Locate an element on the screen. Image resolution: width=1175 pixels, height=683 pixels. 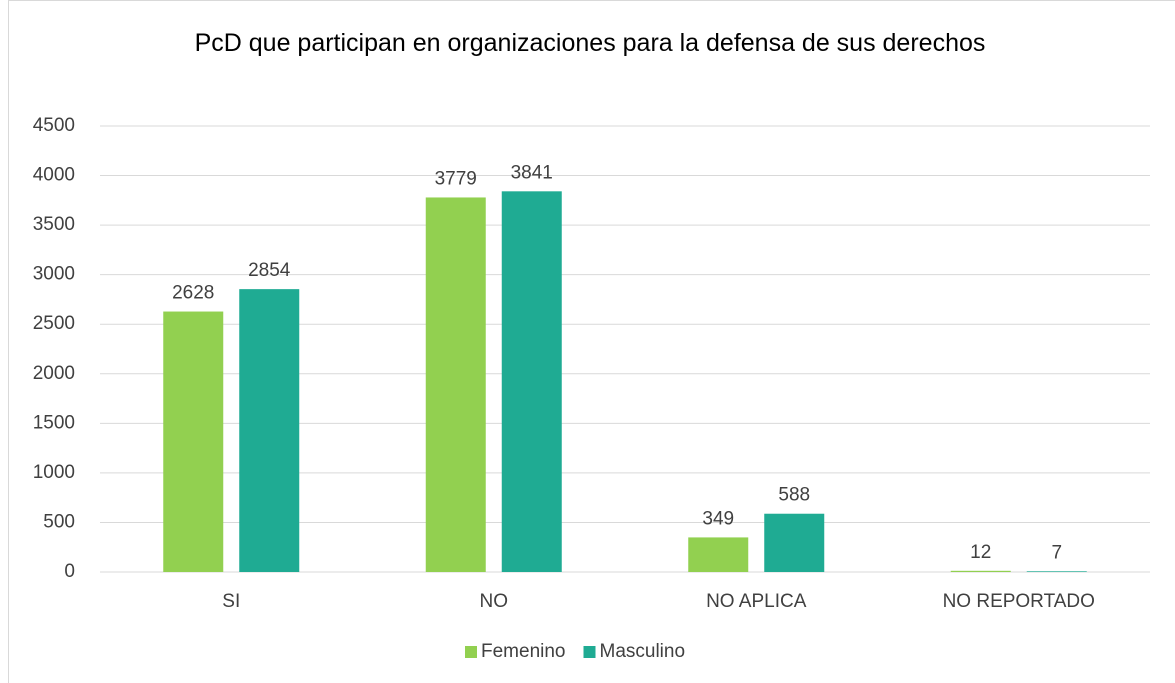
y-tick-label: 1000 is located at coordinates (54, 472).